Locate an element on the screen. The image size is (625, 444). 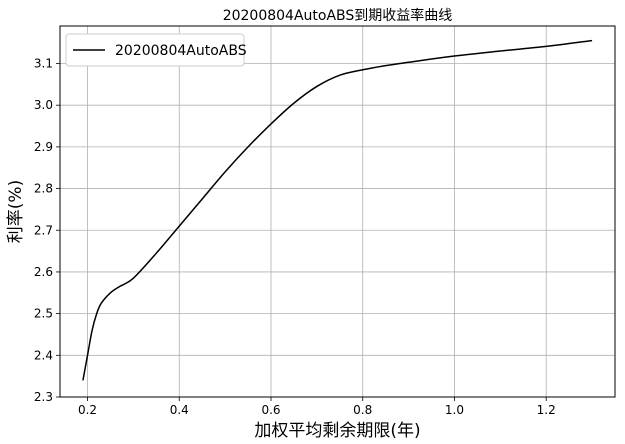
y-tick-label: 2.7 is located at coordinates (43, 230).